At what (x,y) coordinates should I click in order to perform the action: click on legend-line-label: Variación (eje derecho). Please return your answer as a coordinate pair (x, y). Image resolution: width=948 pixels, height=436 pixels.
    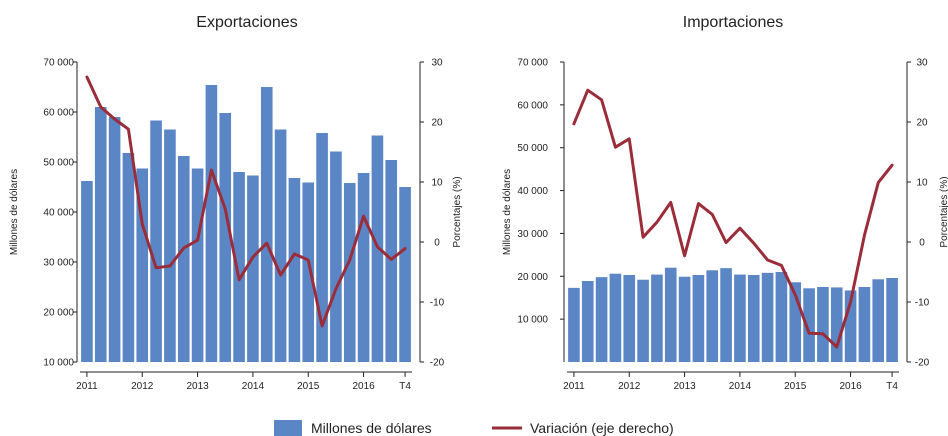
    Looking at the image, I should click on (602, 428).